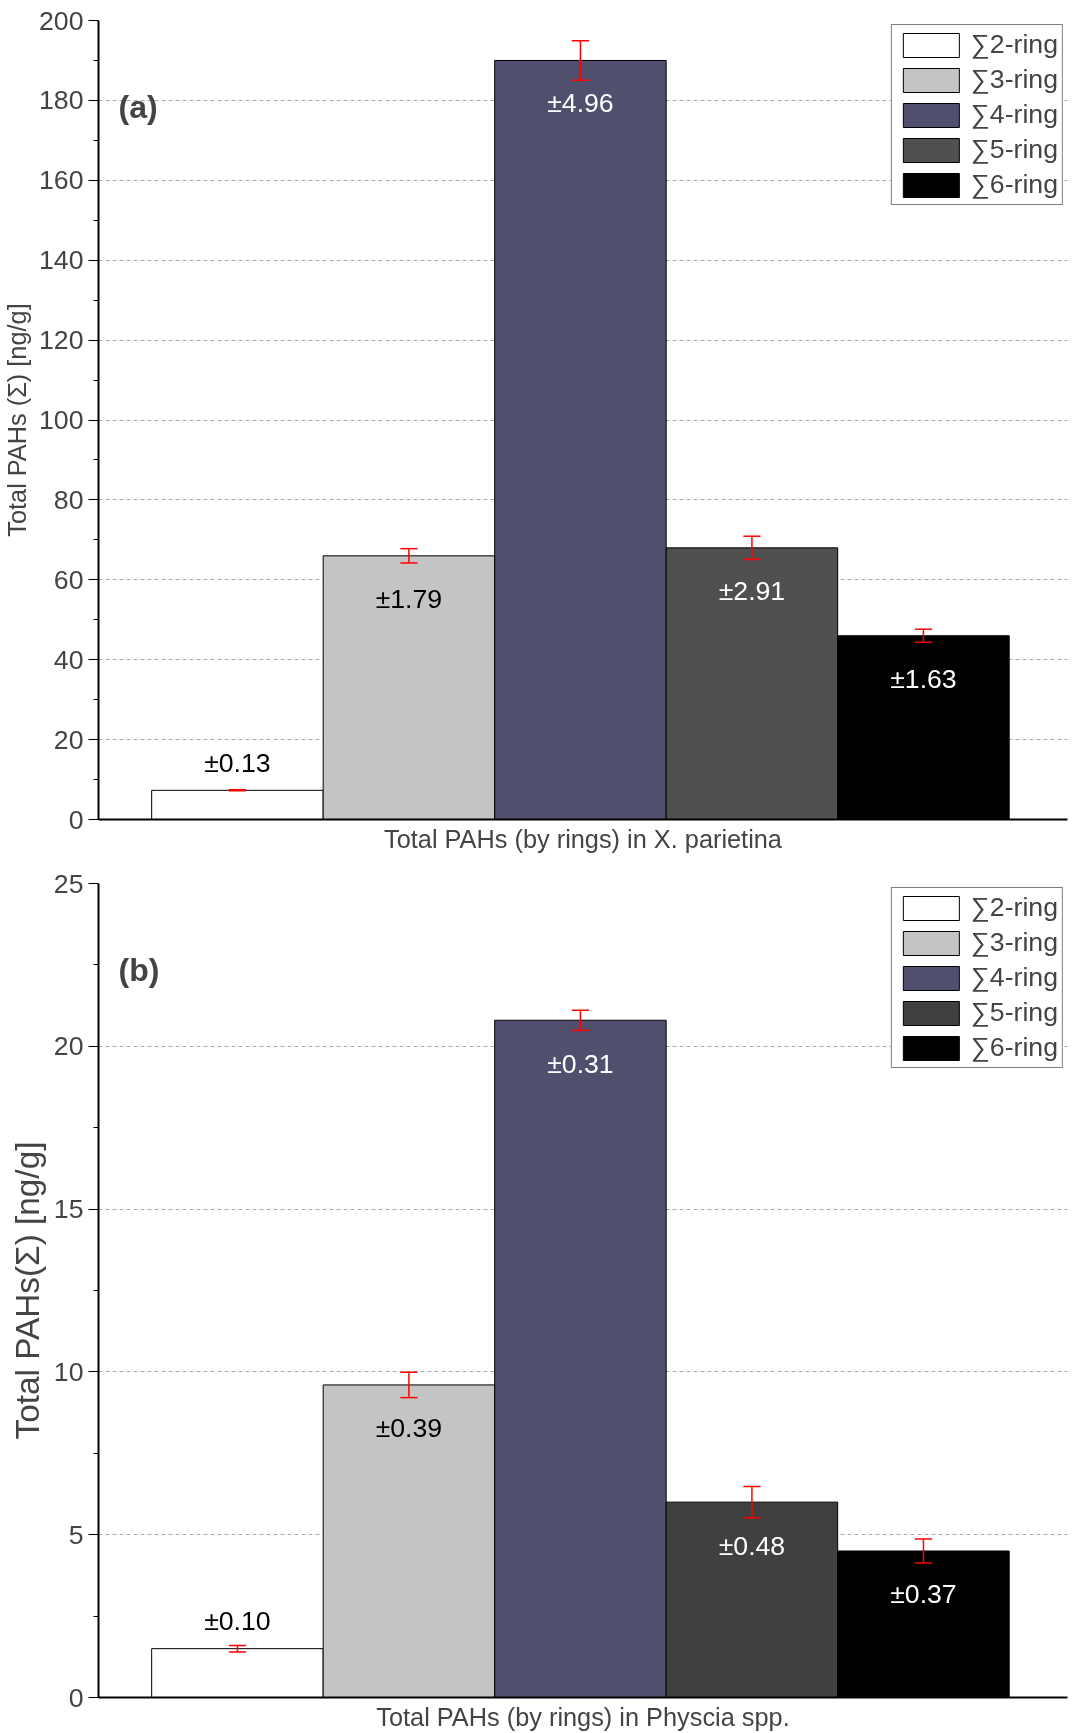  I want to click on annotation: ±2.91, so click(752, 590).